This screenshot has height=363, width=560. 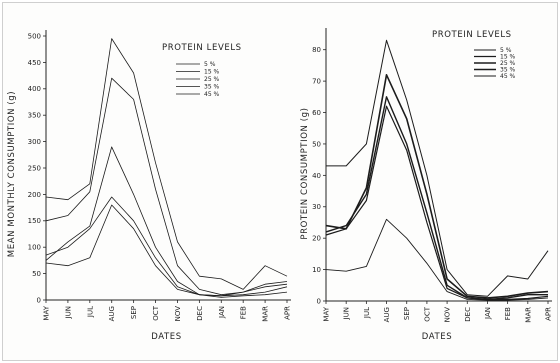 What do you see at coordinates (34, 36) in the screenshot?
I see `y-tick-label: 500` at bounding box center [34, 36].